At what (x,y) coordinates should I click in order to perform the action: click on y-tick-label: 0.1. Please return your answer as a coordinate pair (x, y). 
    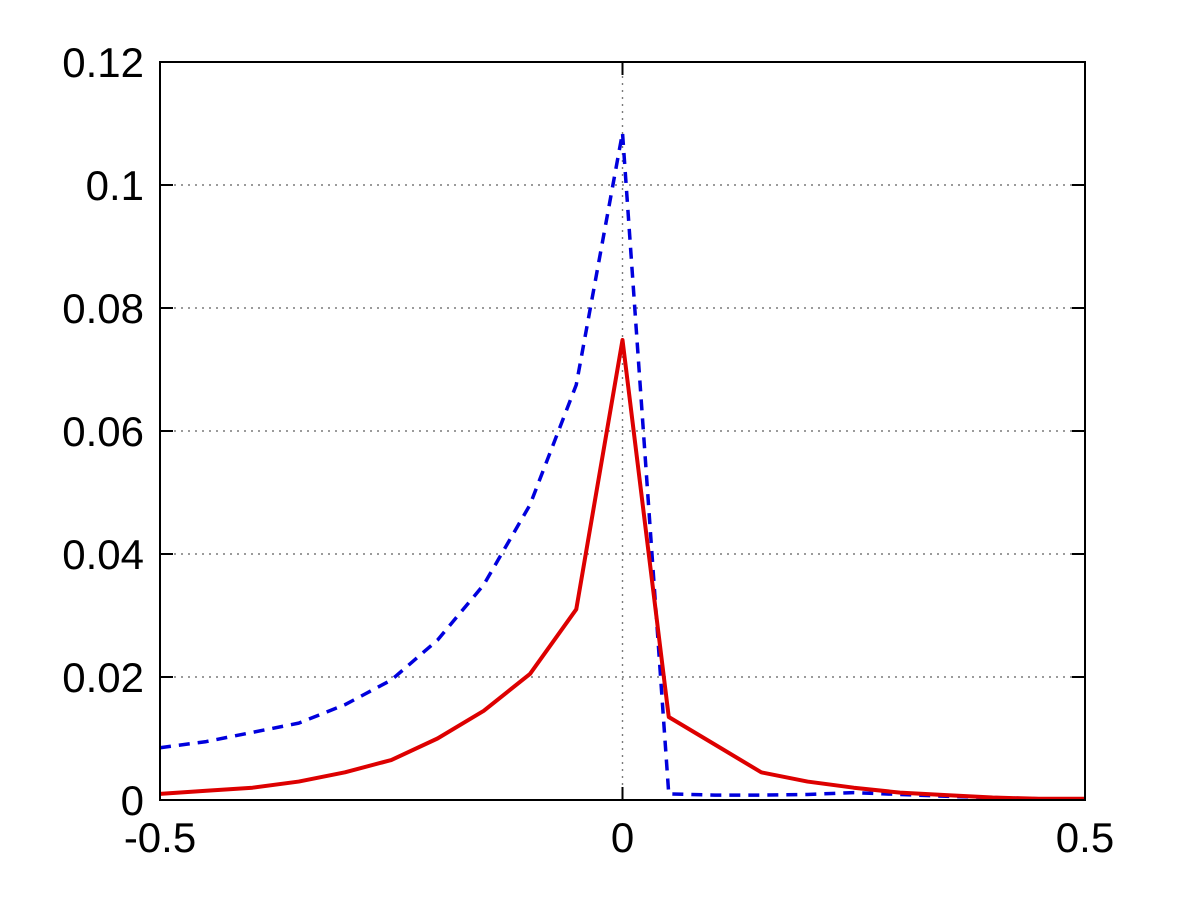
    Looking at the image, I should click on (115, 185).